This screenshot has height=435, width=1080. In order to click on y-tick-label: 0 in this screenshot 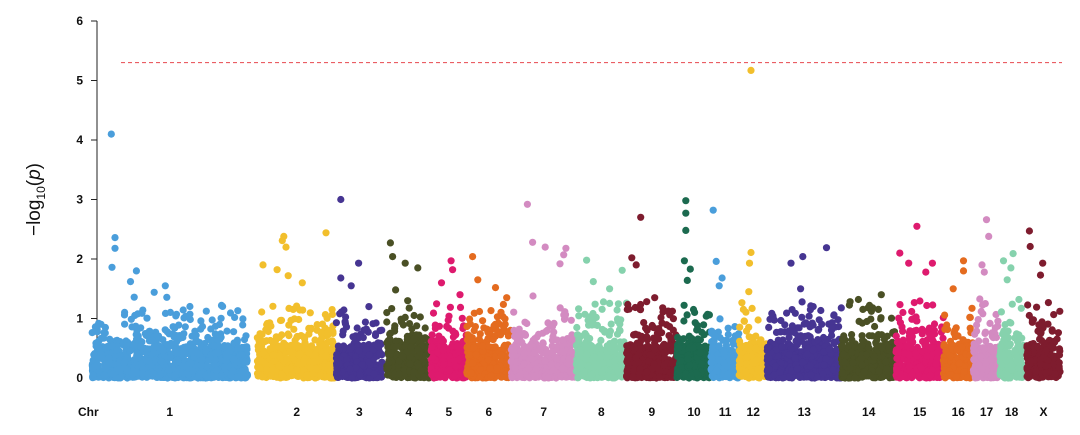, I will do `click(79, 378)`.